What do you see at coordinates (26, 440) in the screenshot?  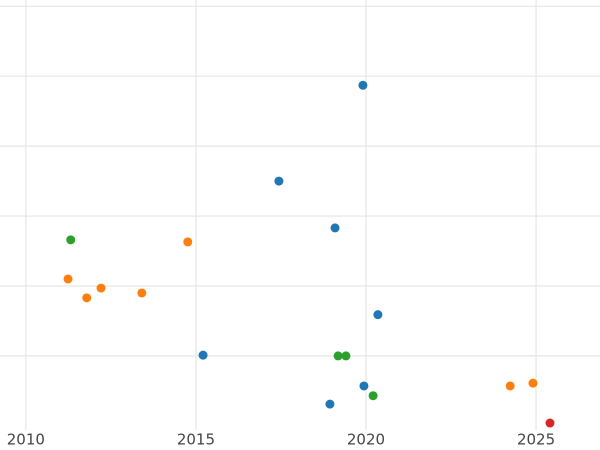 I see `x-tick-label: 2010` at bounding box center [26, 440].